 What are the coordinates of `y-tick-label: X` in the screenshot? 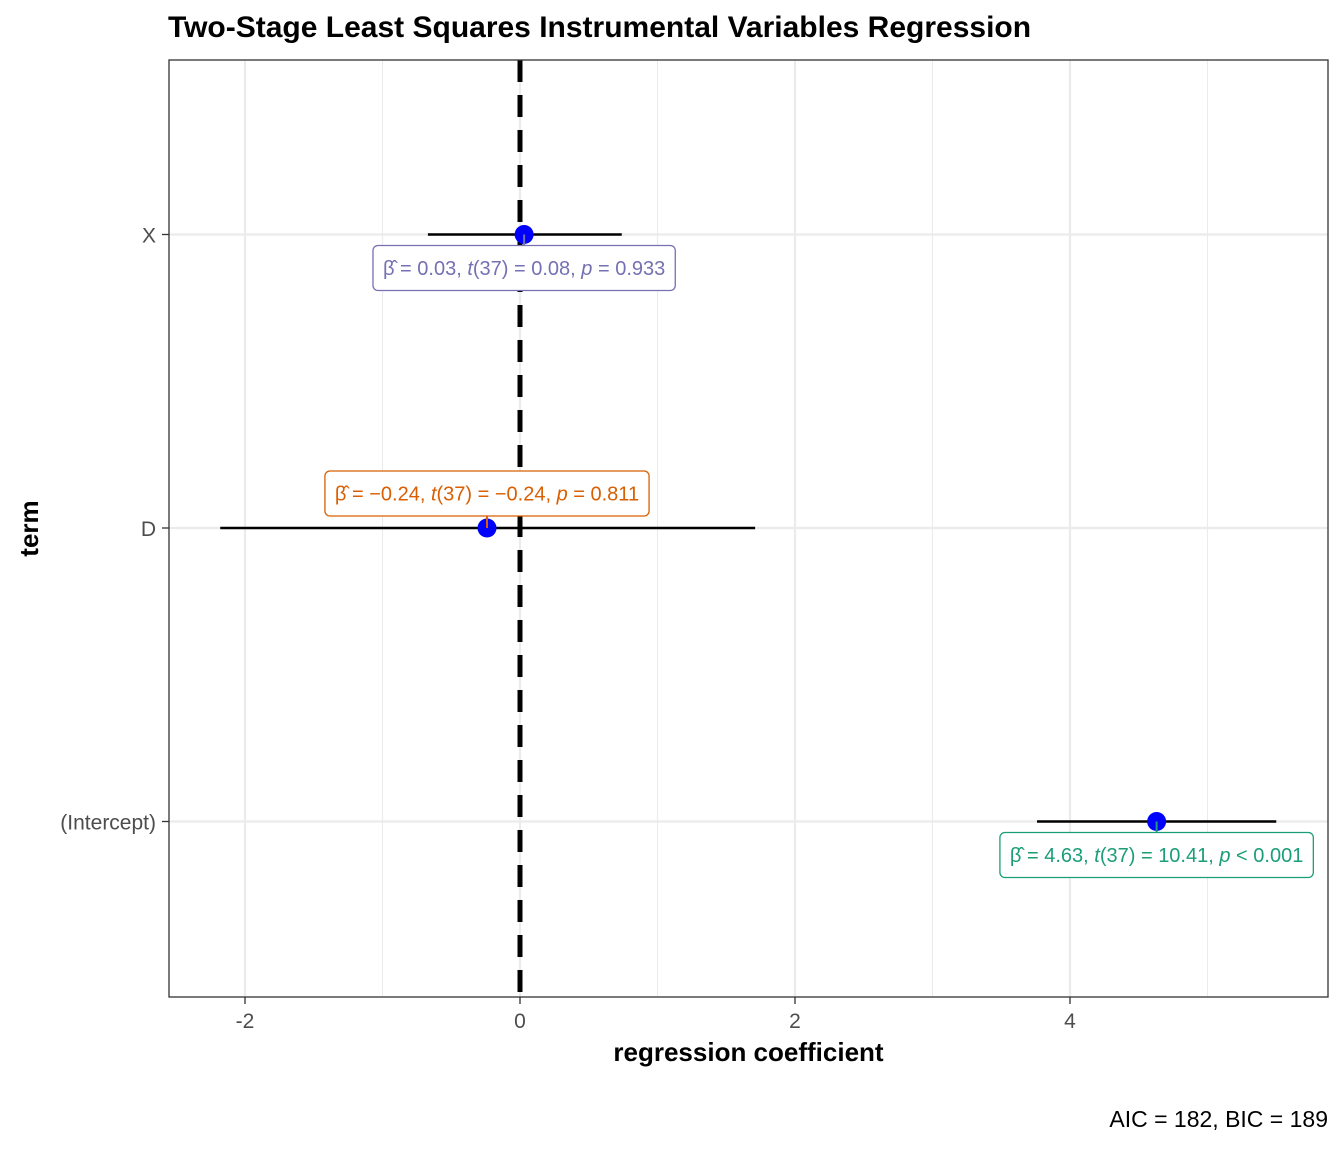 It's located at (149, 236).